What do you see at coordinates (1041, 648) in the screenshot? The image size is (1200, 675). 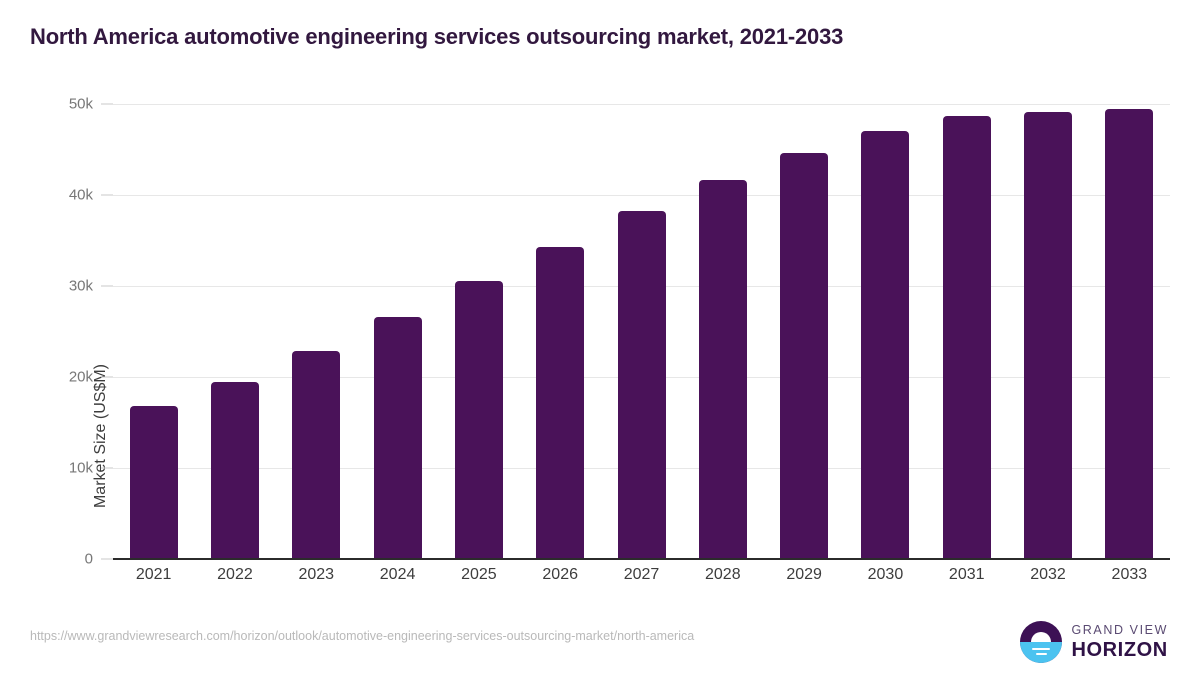 I see `logo-line-upper` at bounding box center [1041, 648].